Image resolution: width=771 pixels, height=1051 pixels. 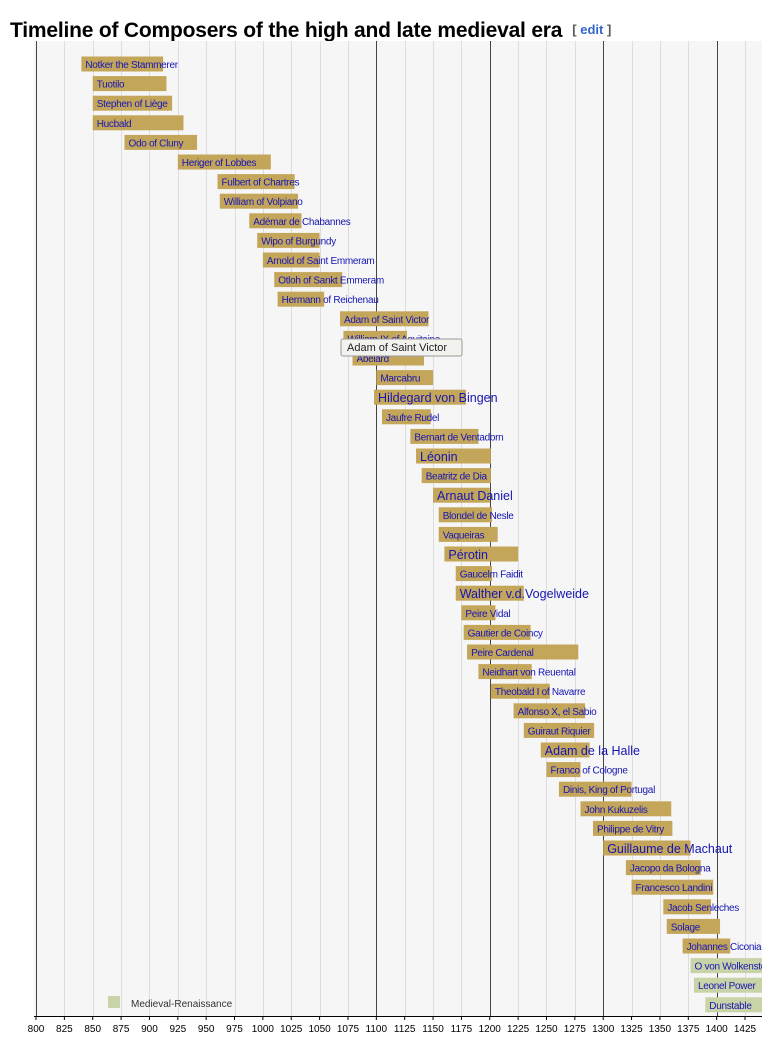 What do you see at coordinates (400, 379) in the screenshot?
I see `composer-label: Marcabru` at bounding box center [400, 379].